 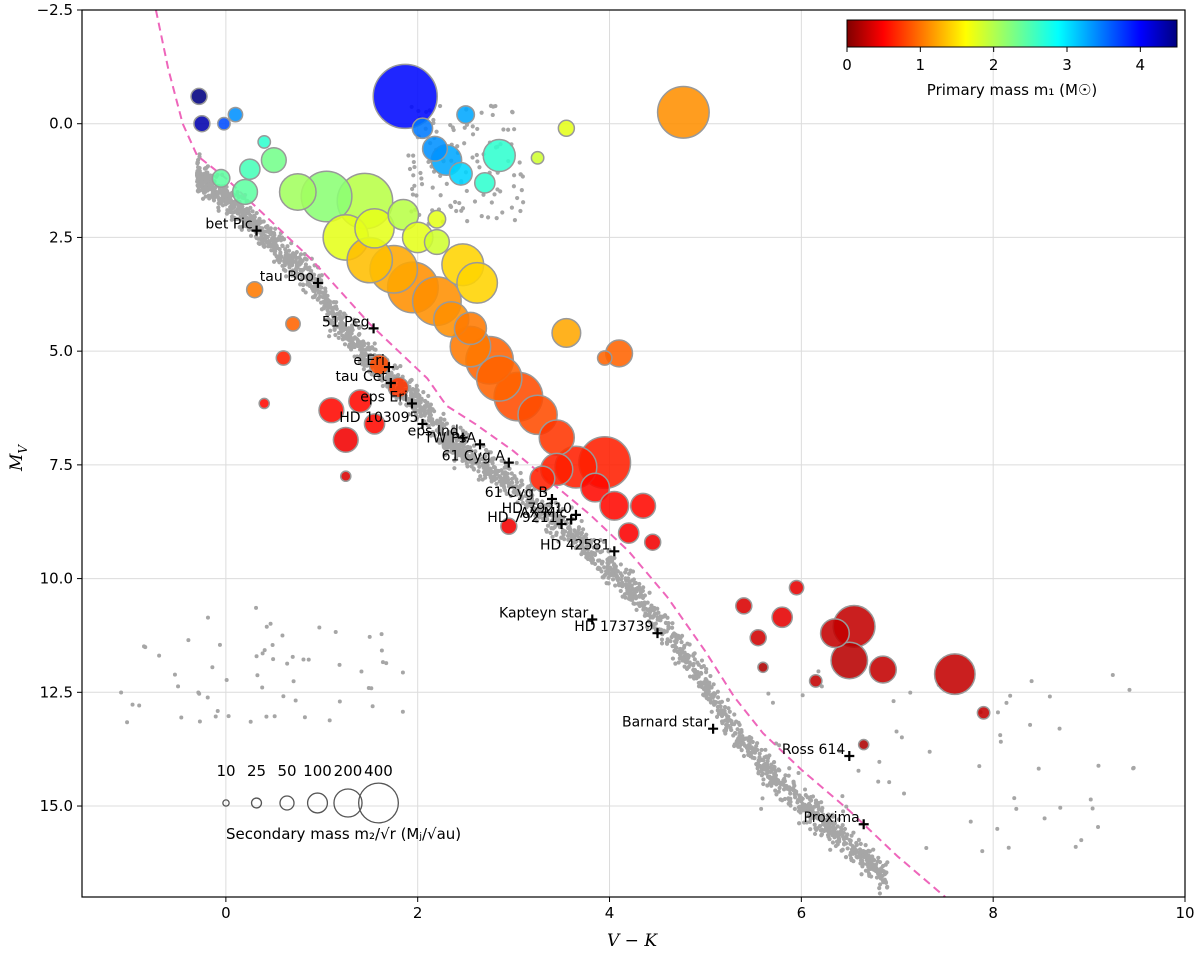 What do you see at coordinates (993, 913) in the screenshot?
I see `x-tick-label: 8` at bounding box center [993, 913].